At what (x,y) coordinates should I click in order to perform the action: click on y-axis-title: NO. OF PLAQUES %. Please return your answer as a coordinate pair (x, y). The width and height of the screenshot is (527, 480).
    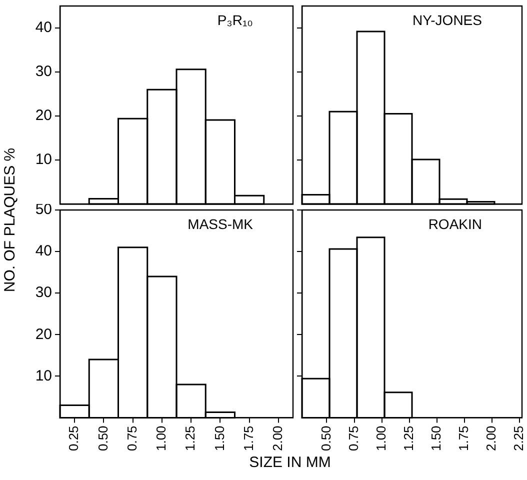
    Looking at the image, I should click on (10, 220).